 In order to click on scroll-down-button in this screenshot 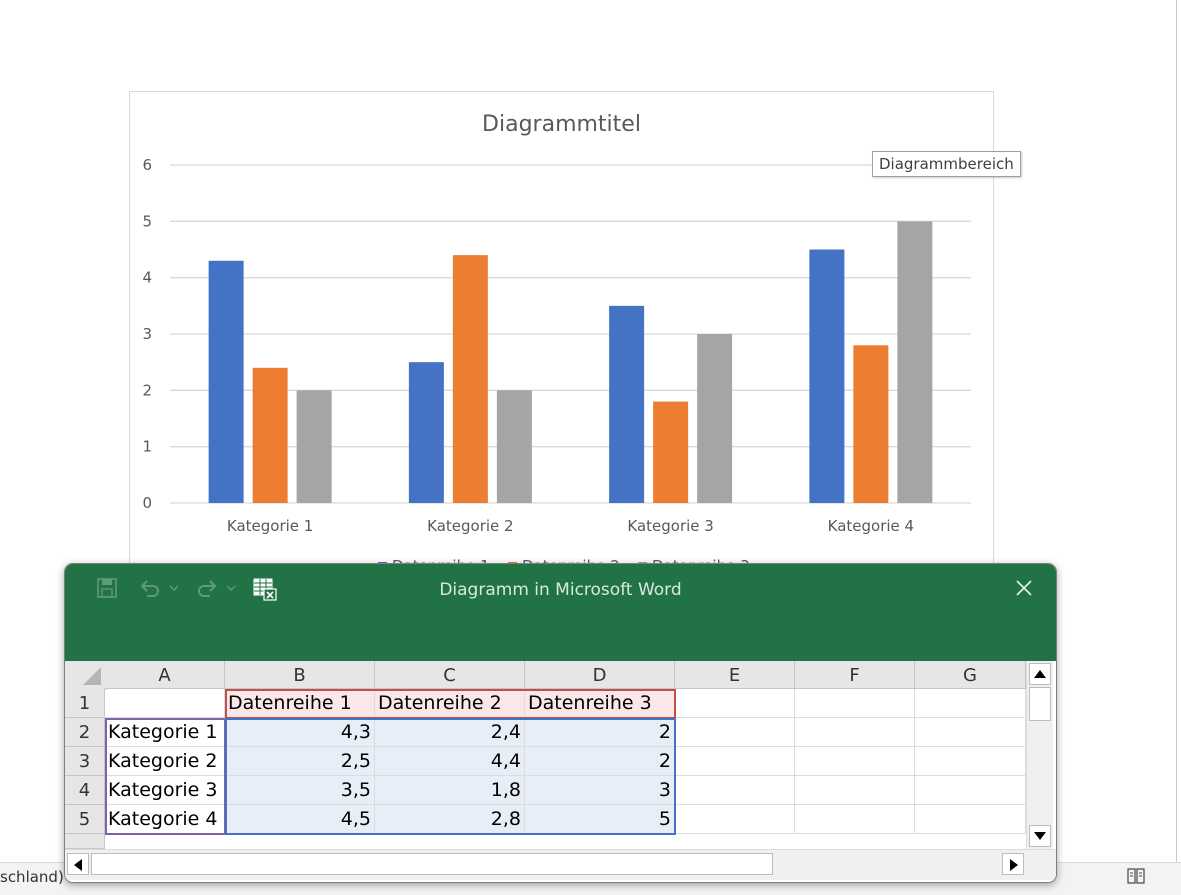, I will do `click(1040, 836)`.